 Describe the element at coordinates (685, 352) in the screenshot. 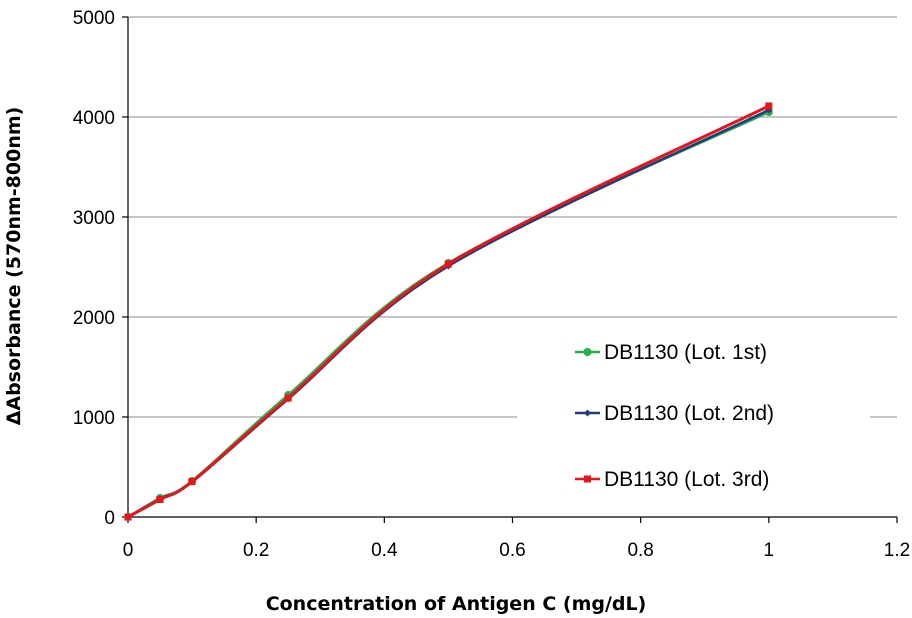

I see `legend-label: DB1130 (Lot. 1st)` at that location.